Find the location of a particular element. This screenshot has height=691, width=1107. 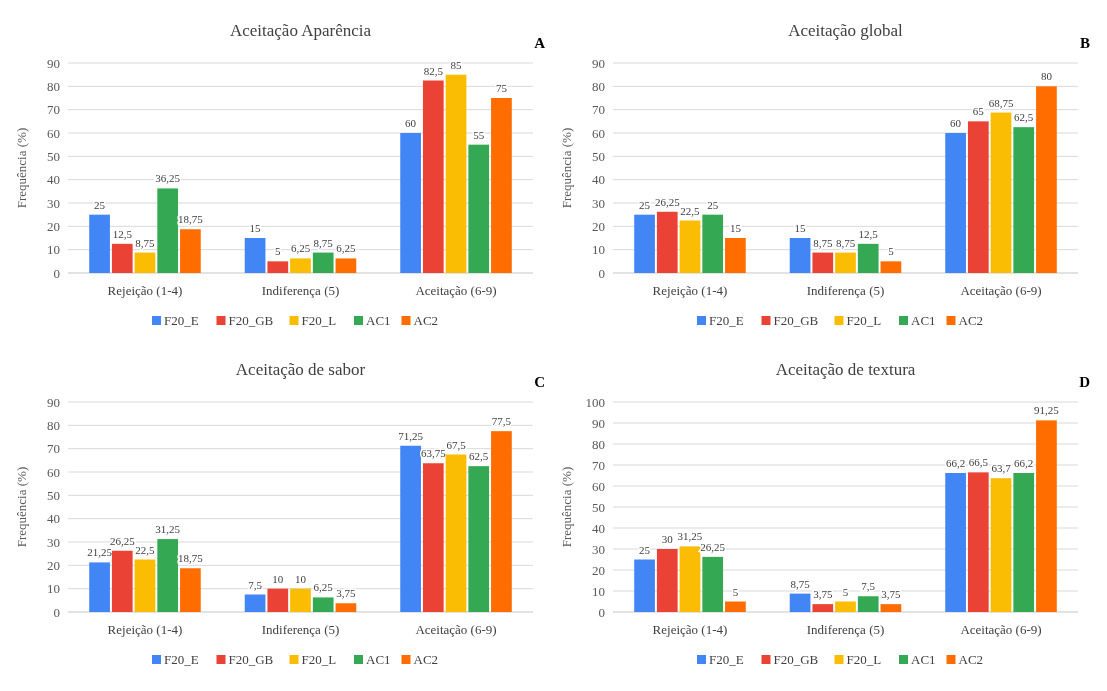

x-tick-label: Aceitação (6-9) is located at coordinates (1001, 629).